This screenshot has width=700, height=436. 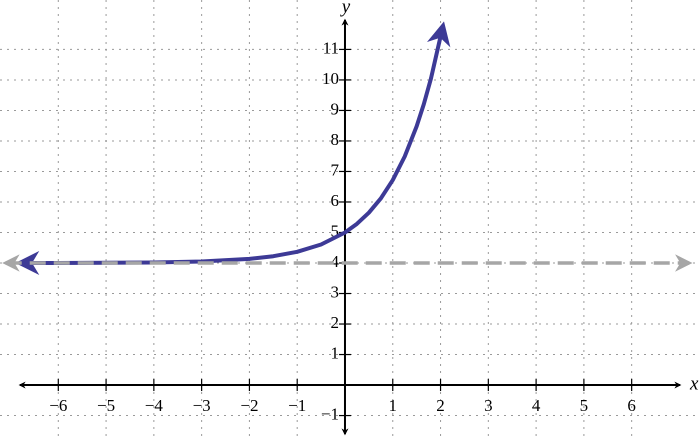 I want to click on y-tick-label: 6, so click(x=334, y=200).